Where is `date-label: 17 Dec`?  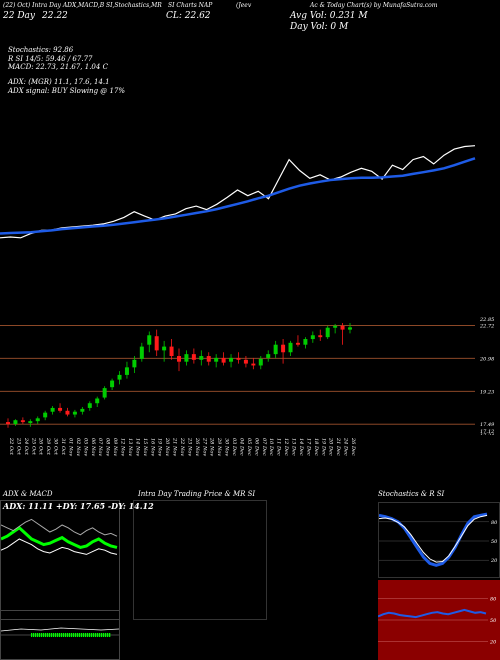 date-label: 17 Dec is located at coordinates (308, 447).